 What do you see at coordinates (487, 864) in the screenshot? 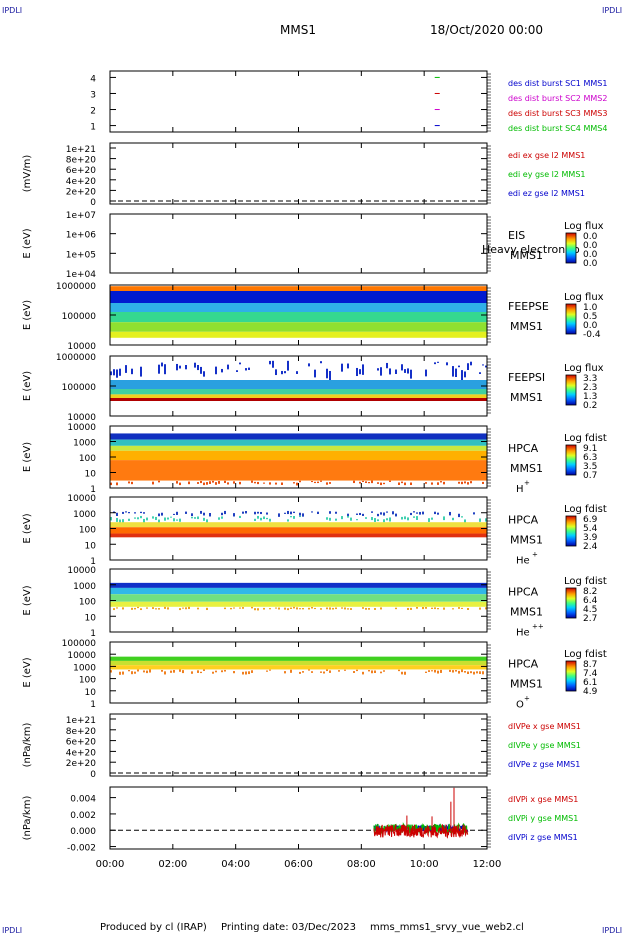
I see `x-tick-label: 12:00` at bounding box center [487, 864].